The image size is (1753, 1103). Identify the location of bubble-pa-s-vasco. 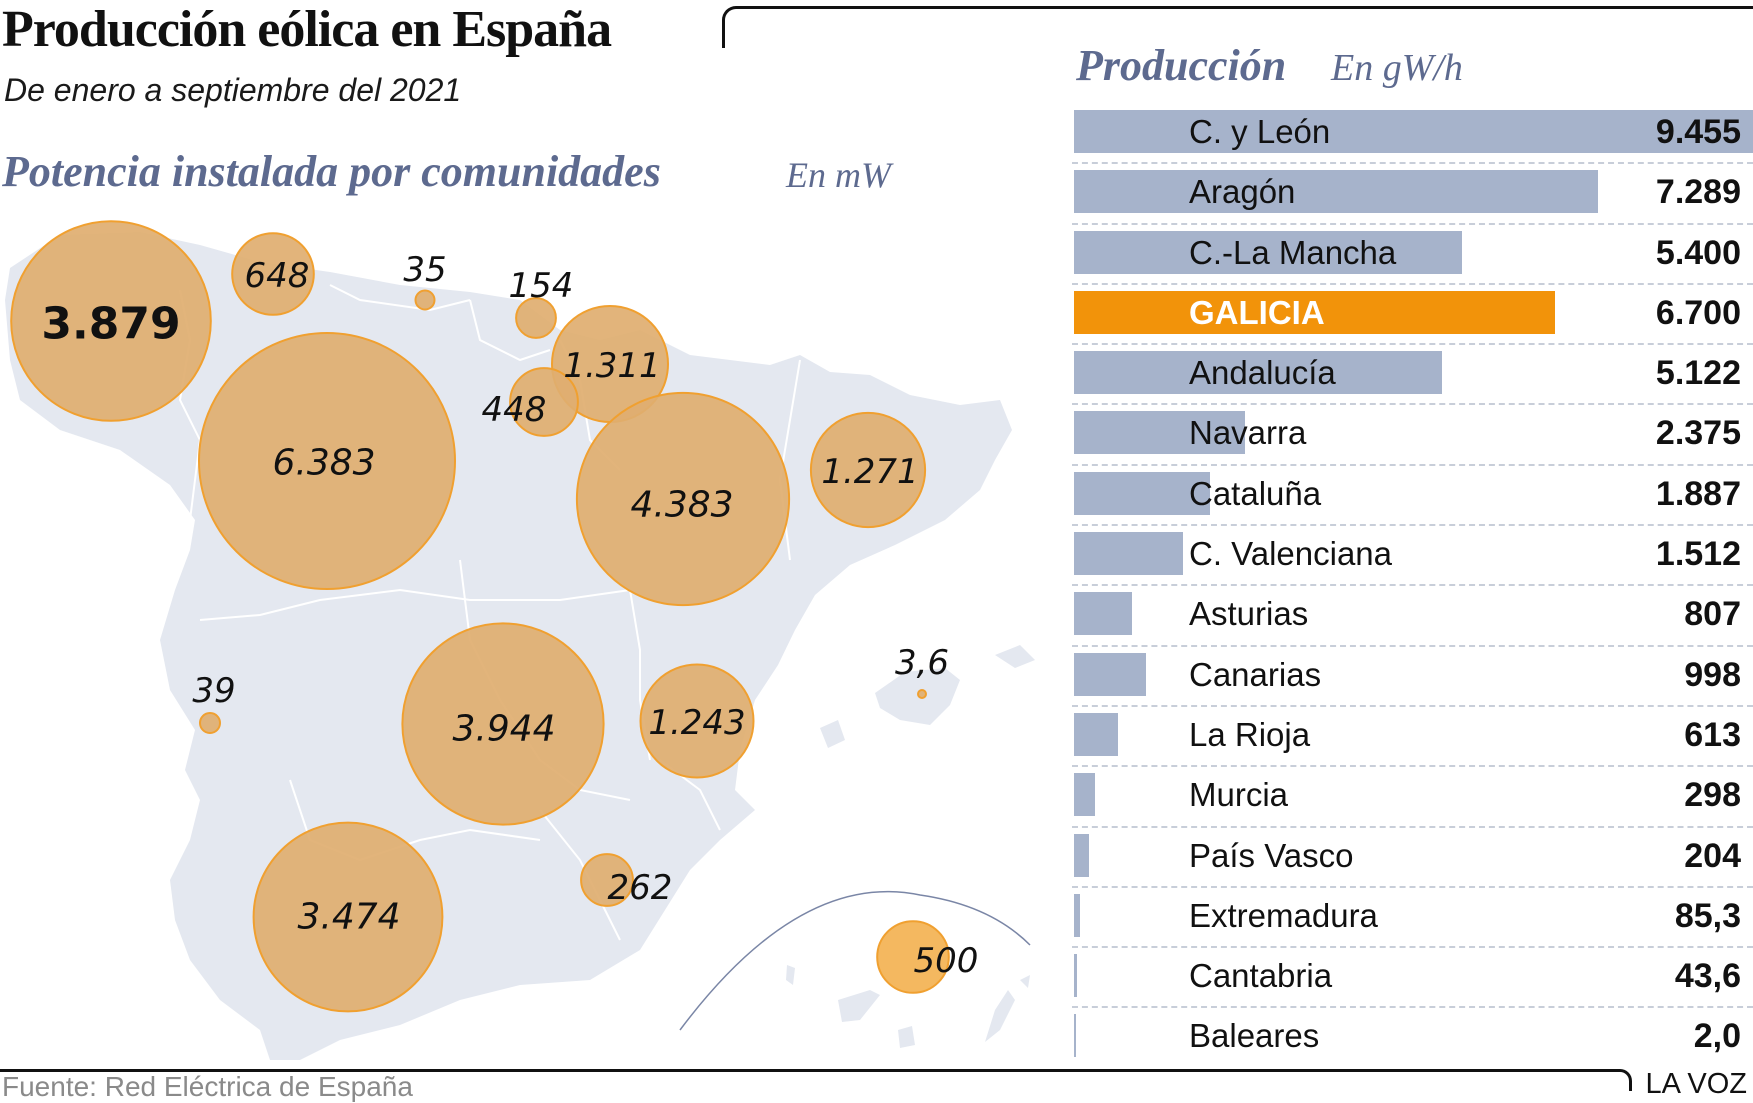
(536, 318).